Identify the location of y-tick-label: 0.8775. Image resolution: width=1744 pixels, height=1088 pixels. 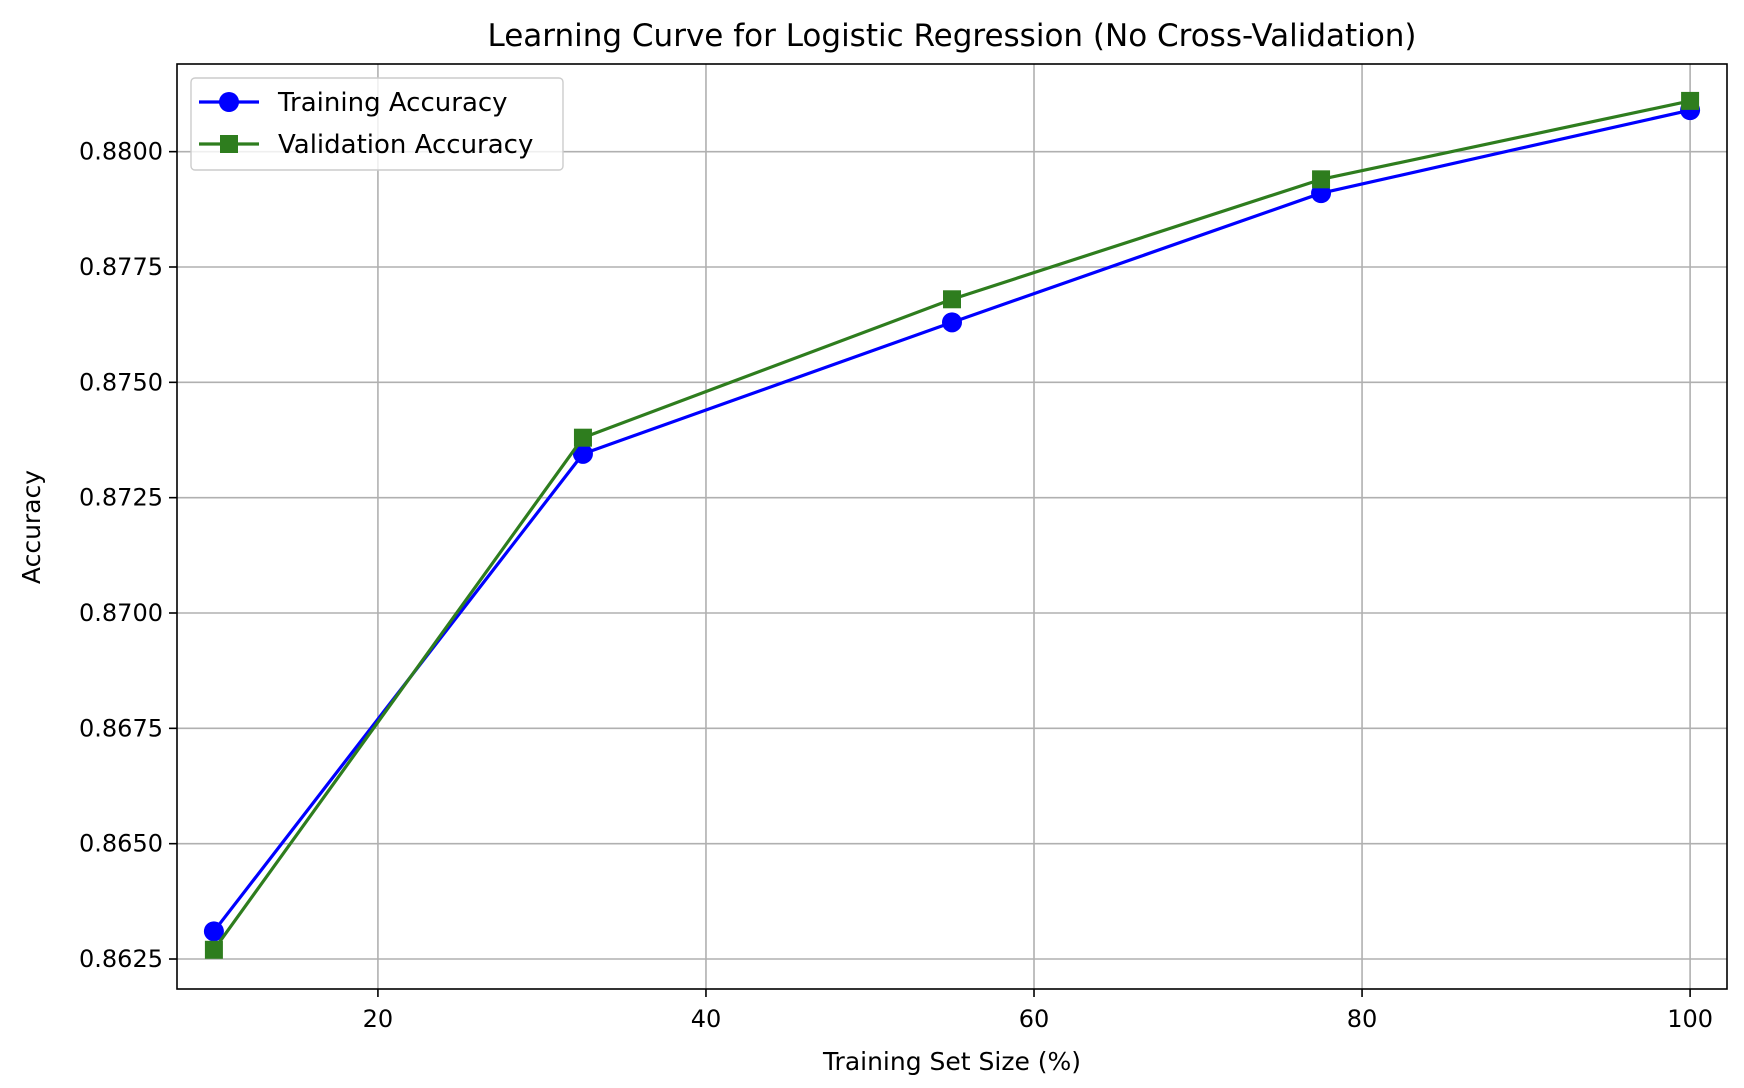
(121, 267).